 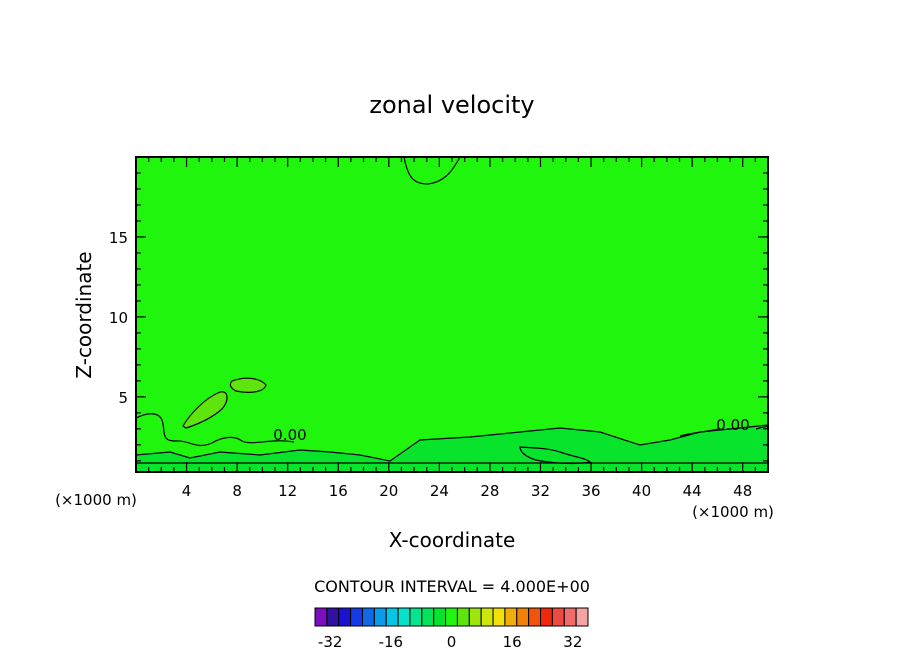 What do you see at coordinates (692, 491) in the screenshot?
I see `x-tick-label: 44` at bounding box center [692, 491].